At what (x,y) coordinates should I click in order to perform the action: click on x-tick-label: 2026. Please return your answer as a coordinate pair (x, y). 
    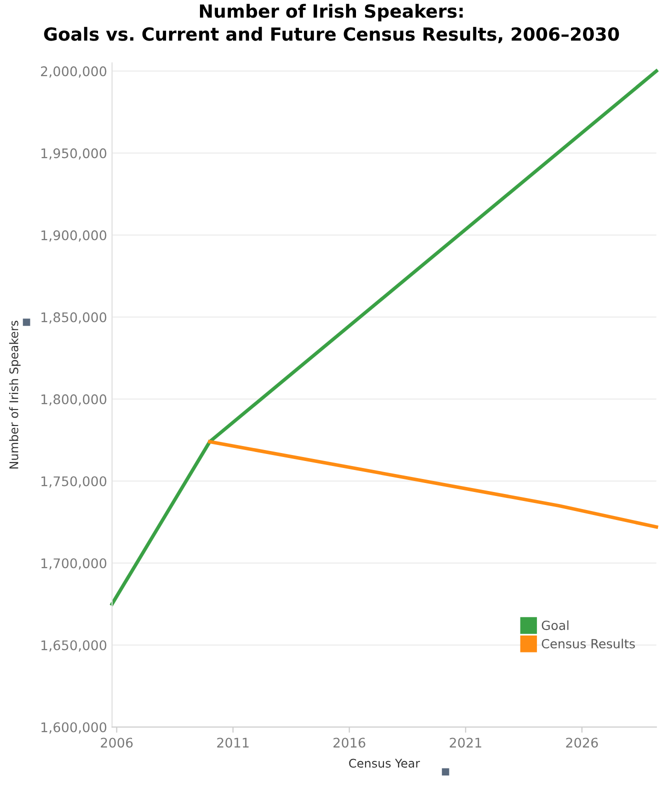
    Looking at the image, I should click on (582, 743).